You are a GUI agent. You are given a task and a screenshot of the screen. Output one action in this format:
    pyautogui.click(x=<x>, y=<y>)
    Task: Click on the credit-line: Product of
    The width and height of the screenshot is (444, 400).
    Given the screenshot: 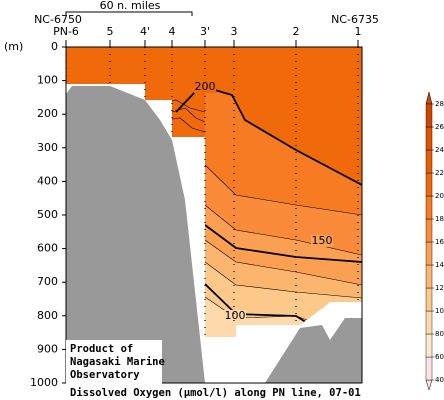 What is the action you would take?
    pyautogui.click(x=101, y=349)
    